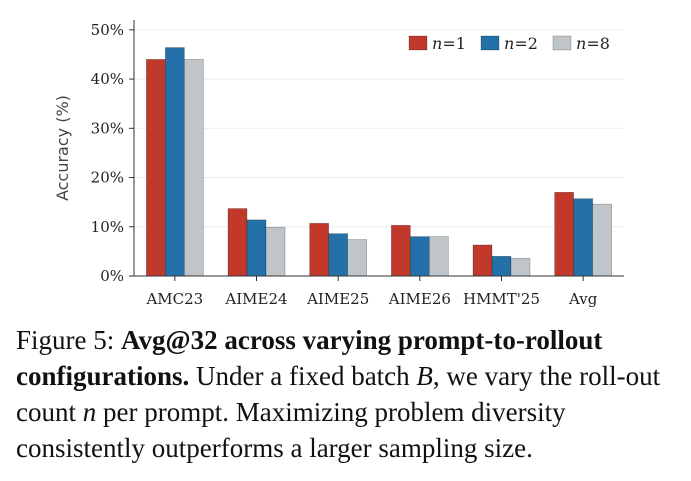  I want to click on x-tick-label: Avg, so click(583, 299).